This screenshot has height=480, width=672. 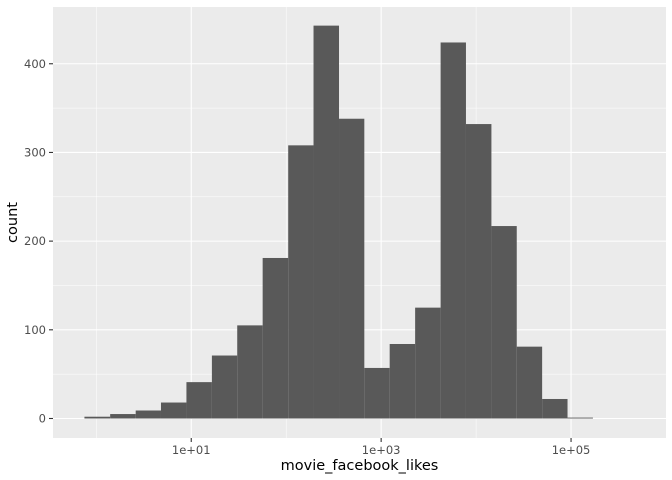 I want to click on x-tick-label: 1e+03, so click(x=381, y=450).